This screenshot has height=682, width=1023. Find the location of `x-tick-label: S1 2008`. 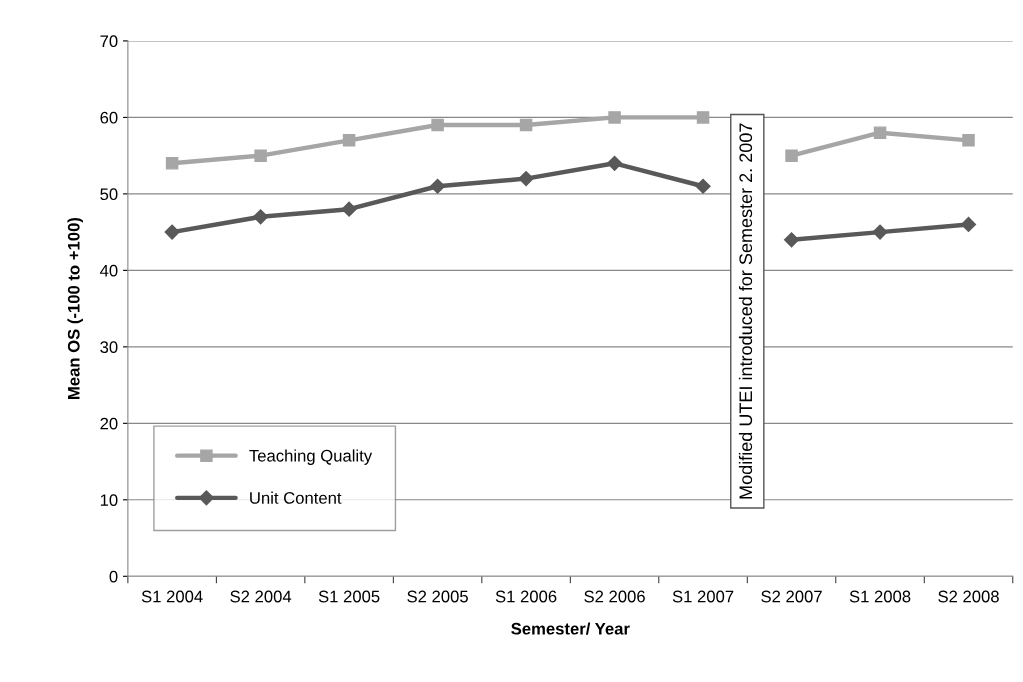

x-tick-label: S1 2008 is located at coordinates (880, 596).